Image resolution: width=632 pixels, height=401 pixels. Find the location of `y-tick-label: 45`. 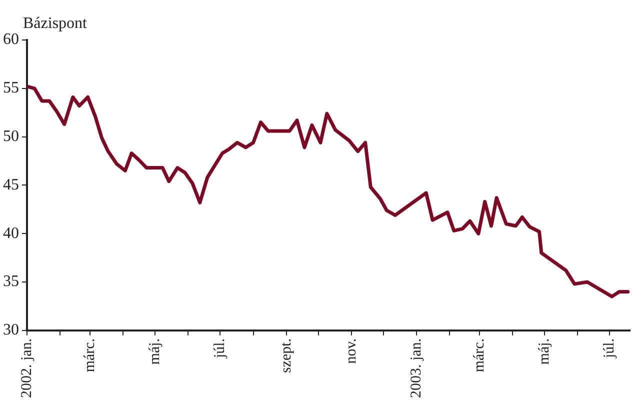

y-tick-label: 45 is located at coordinates (11, 185).